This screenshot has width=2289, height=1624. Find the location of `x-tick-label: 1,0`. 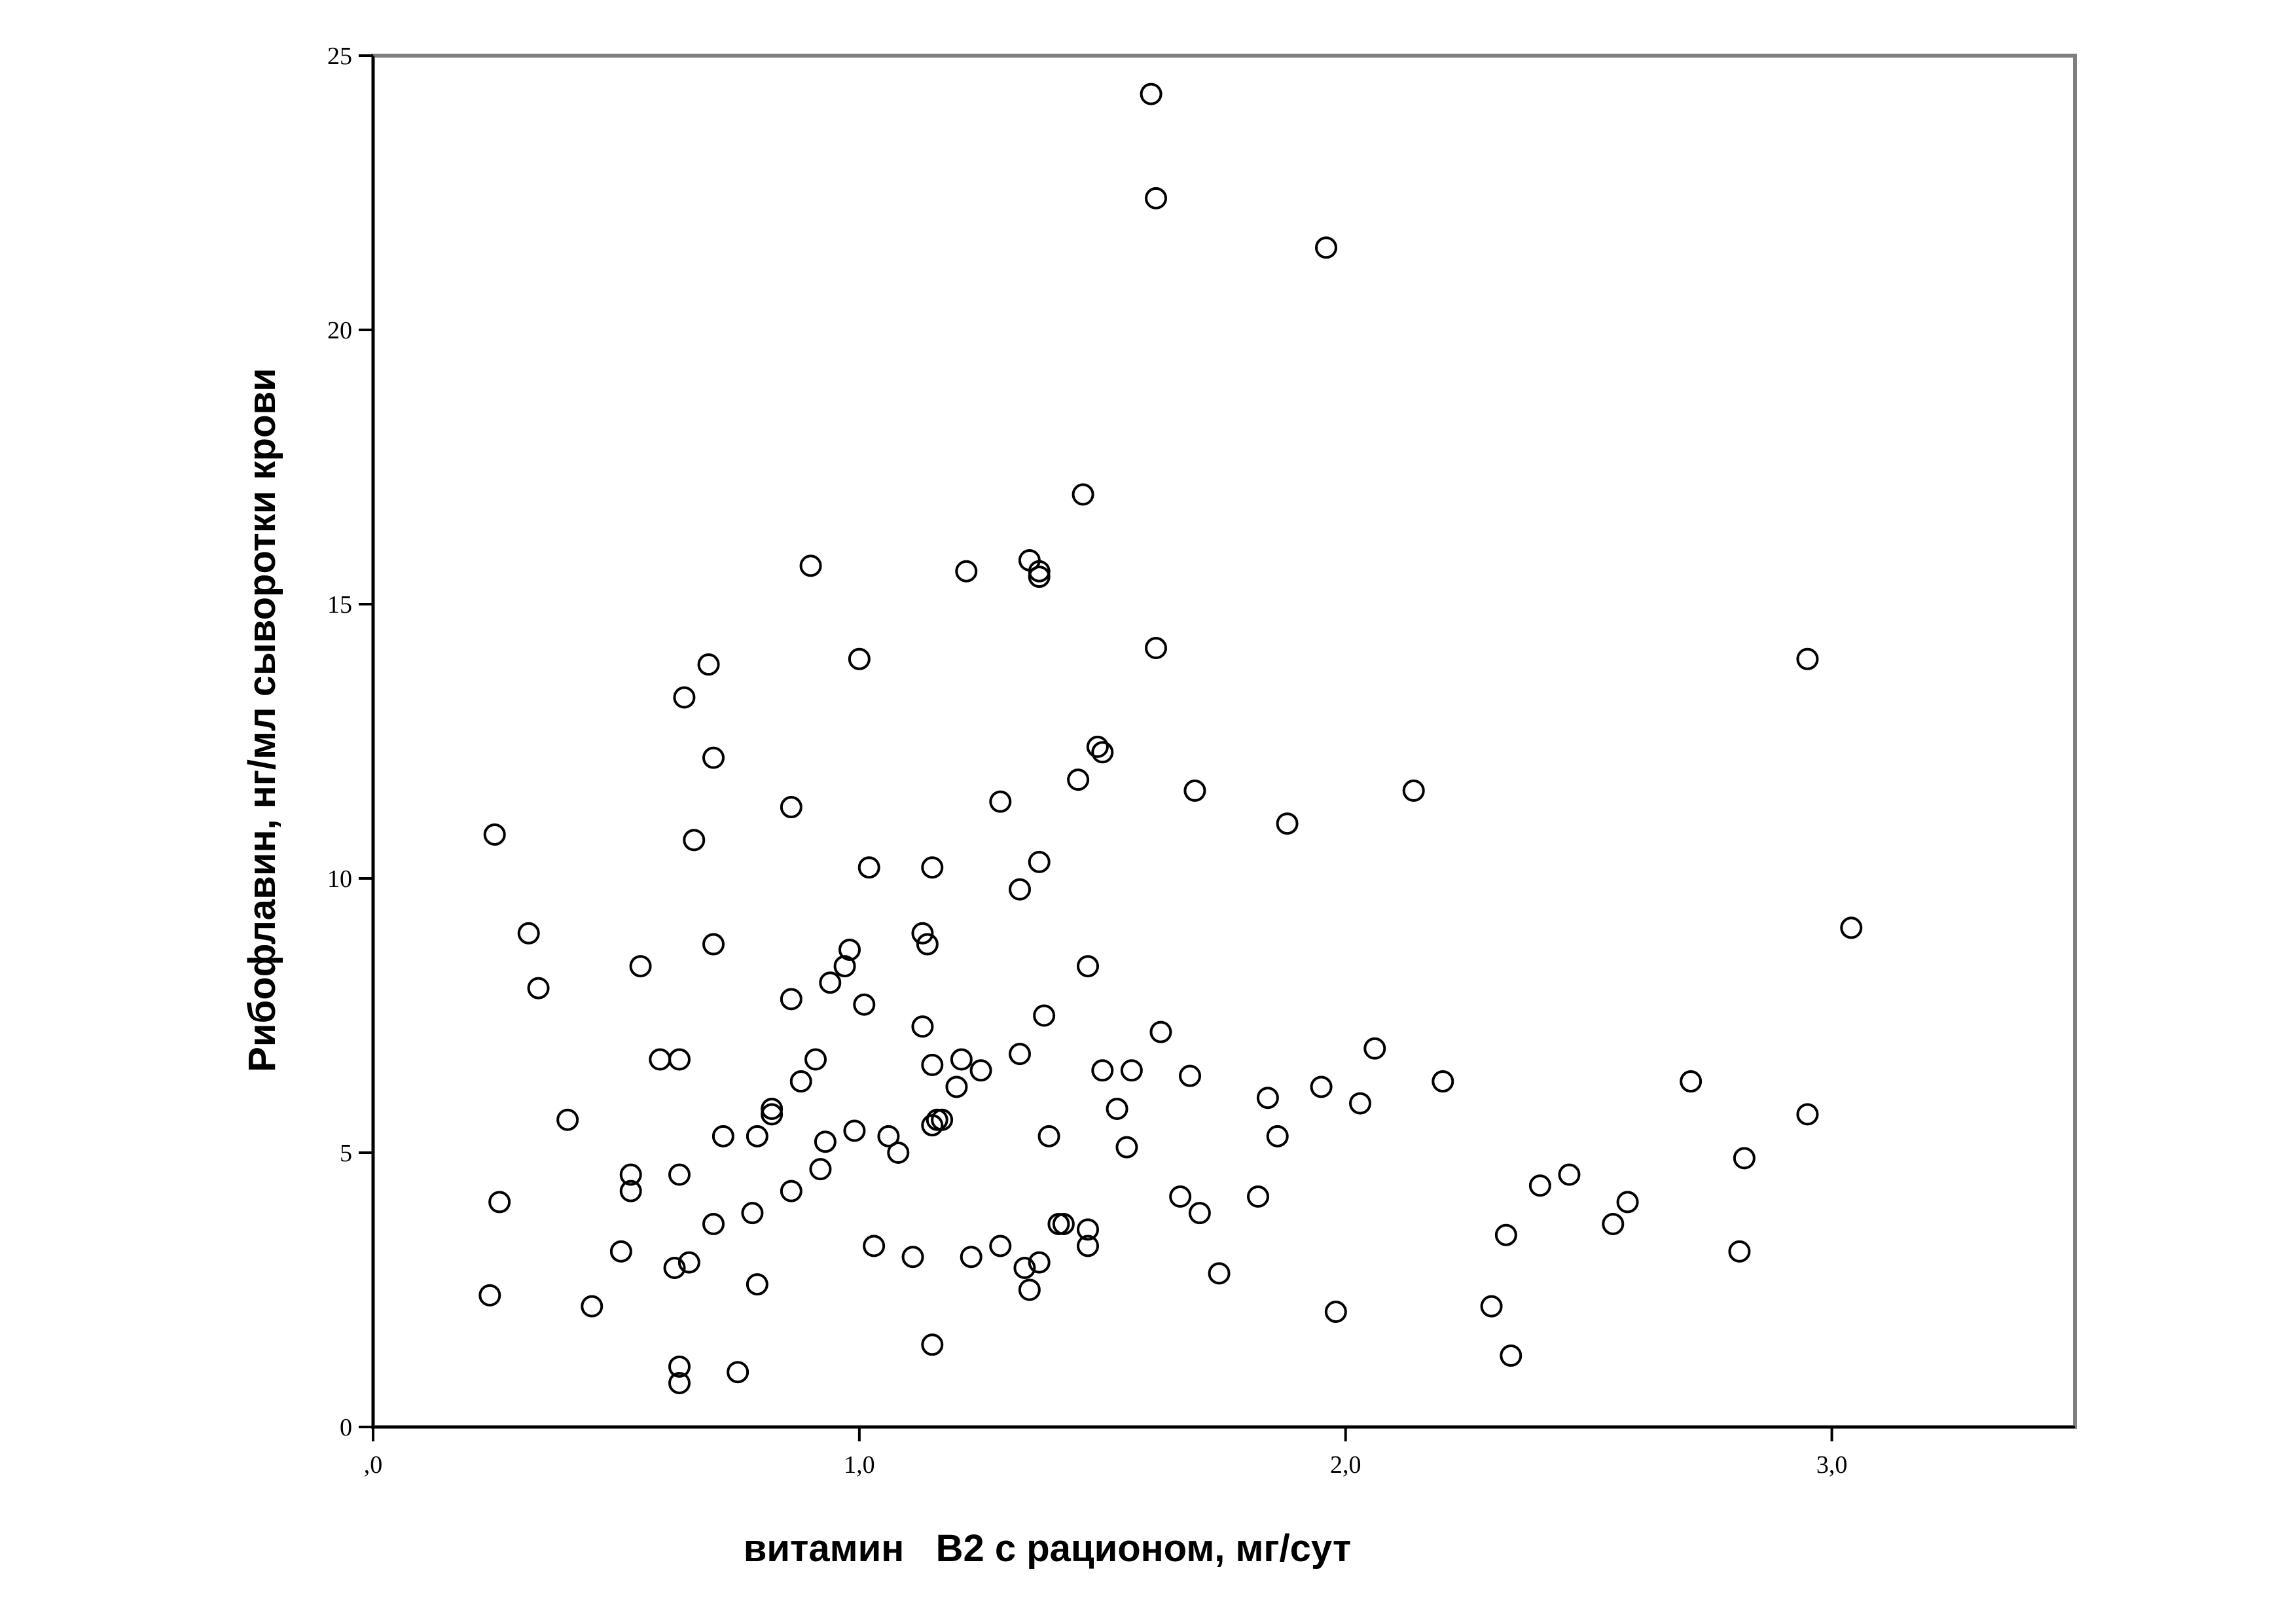

x-tick-label: 1,0 is located at coordinates (859, 1465).